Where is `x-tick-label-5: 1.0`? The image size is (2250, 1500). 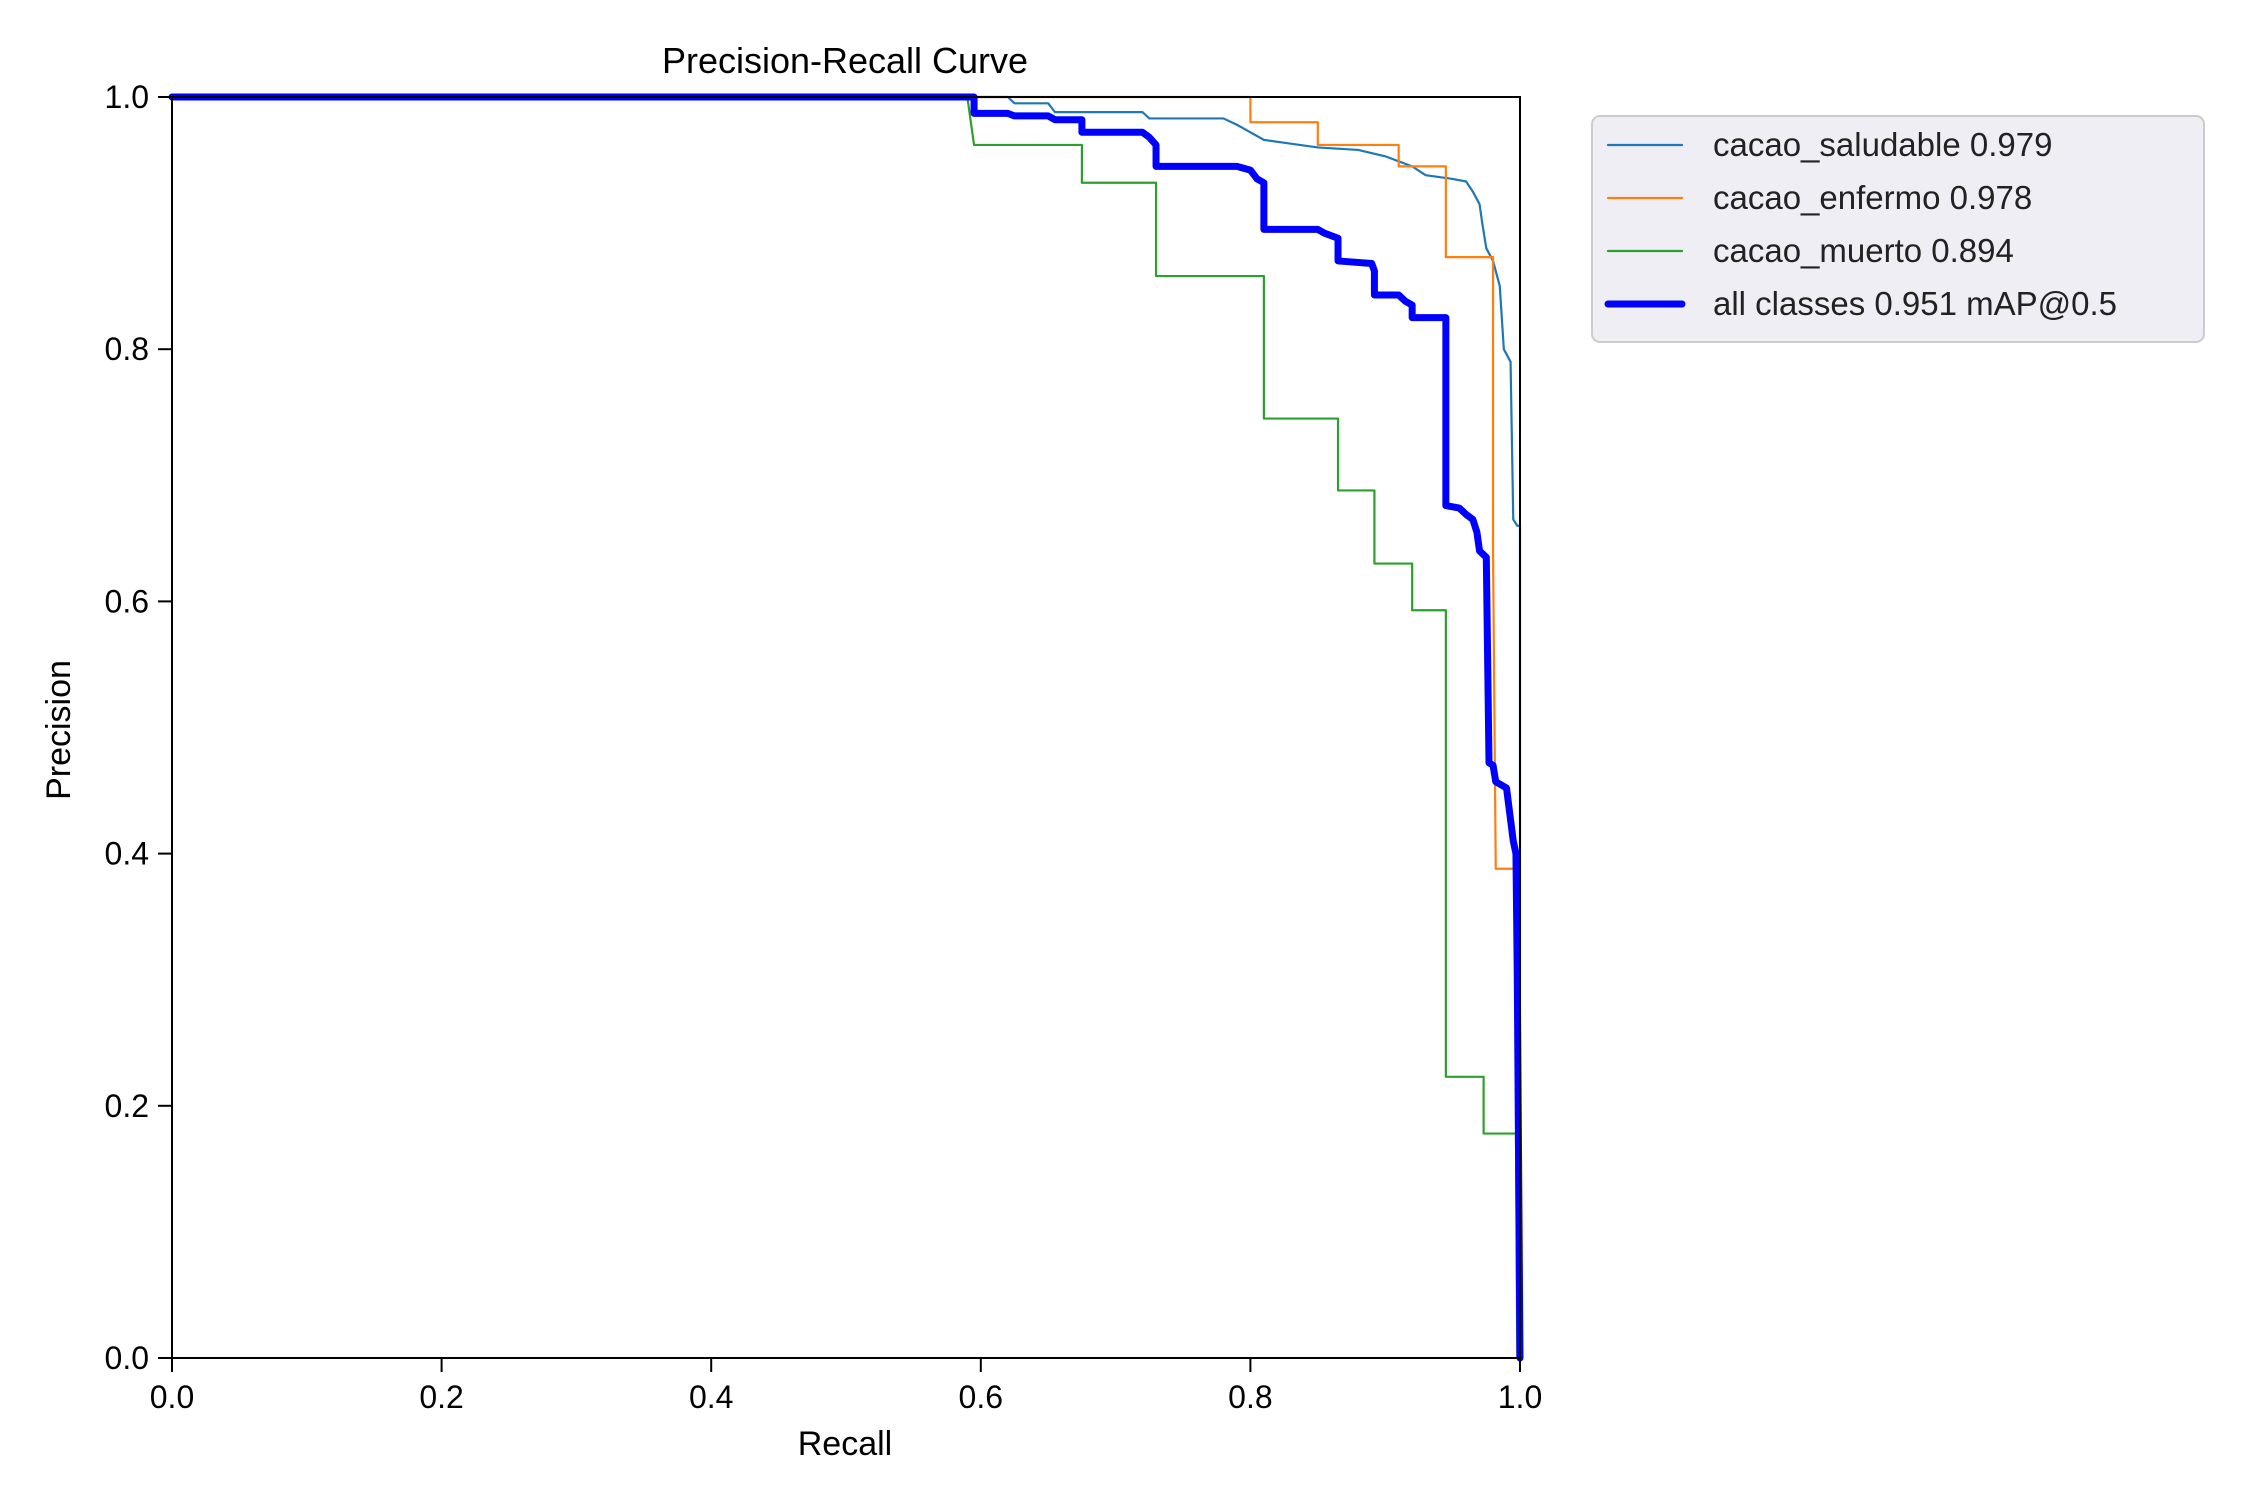
x-tick-label-5: 1.0 is located at coordinates (1520, 1397).